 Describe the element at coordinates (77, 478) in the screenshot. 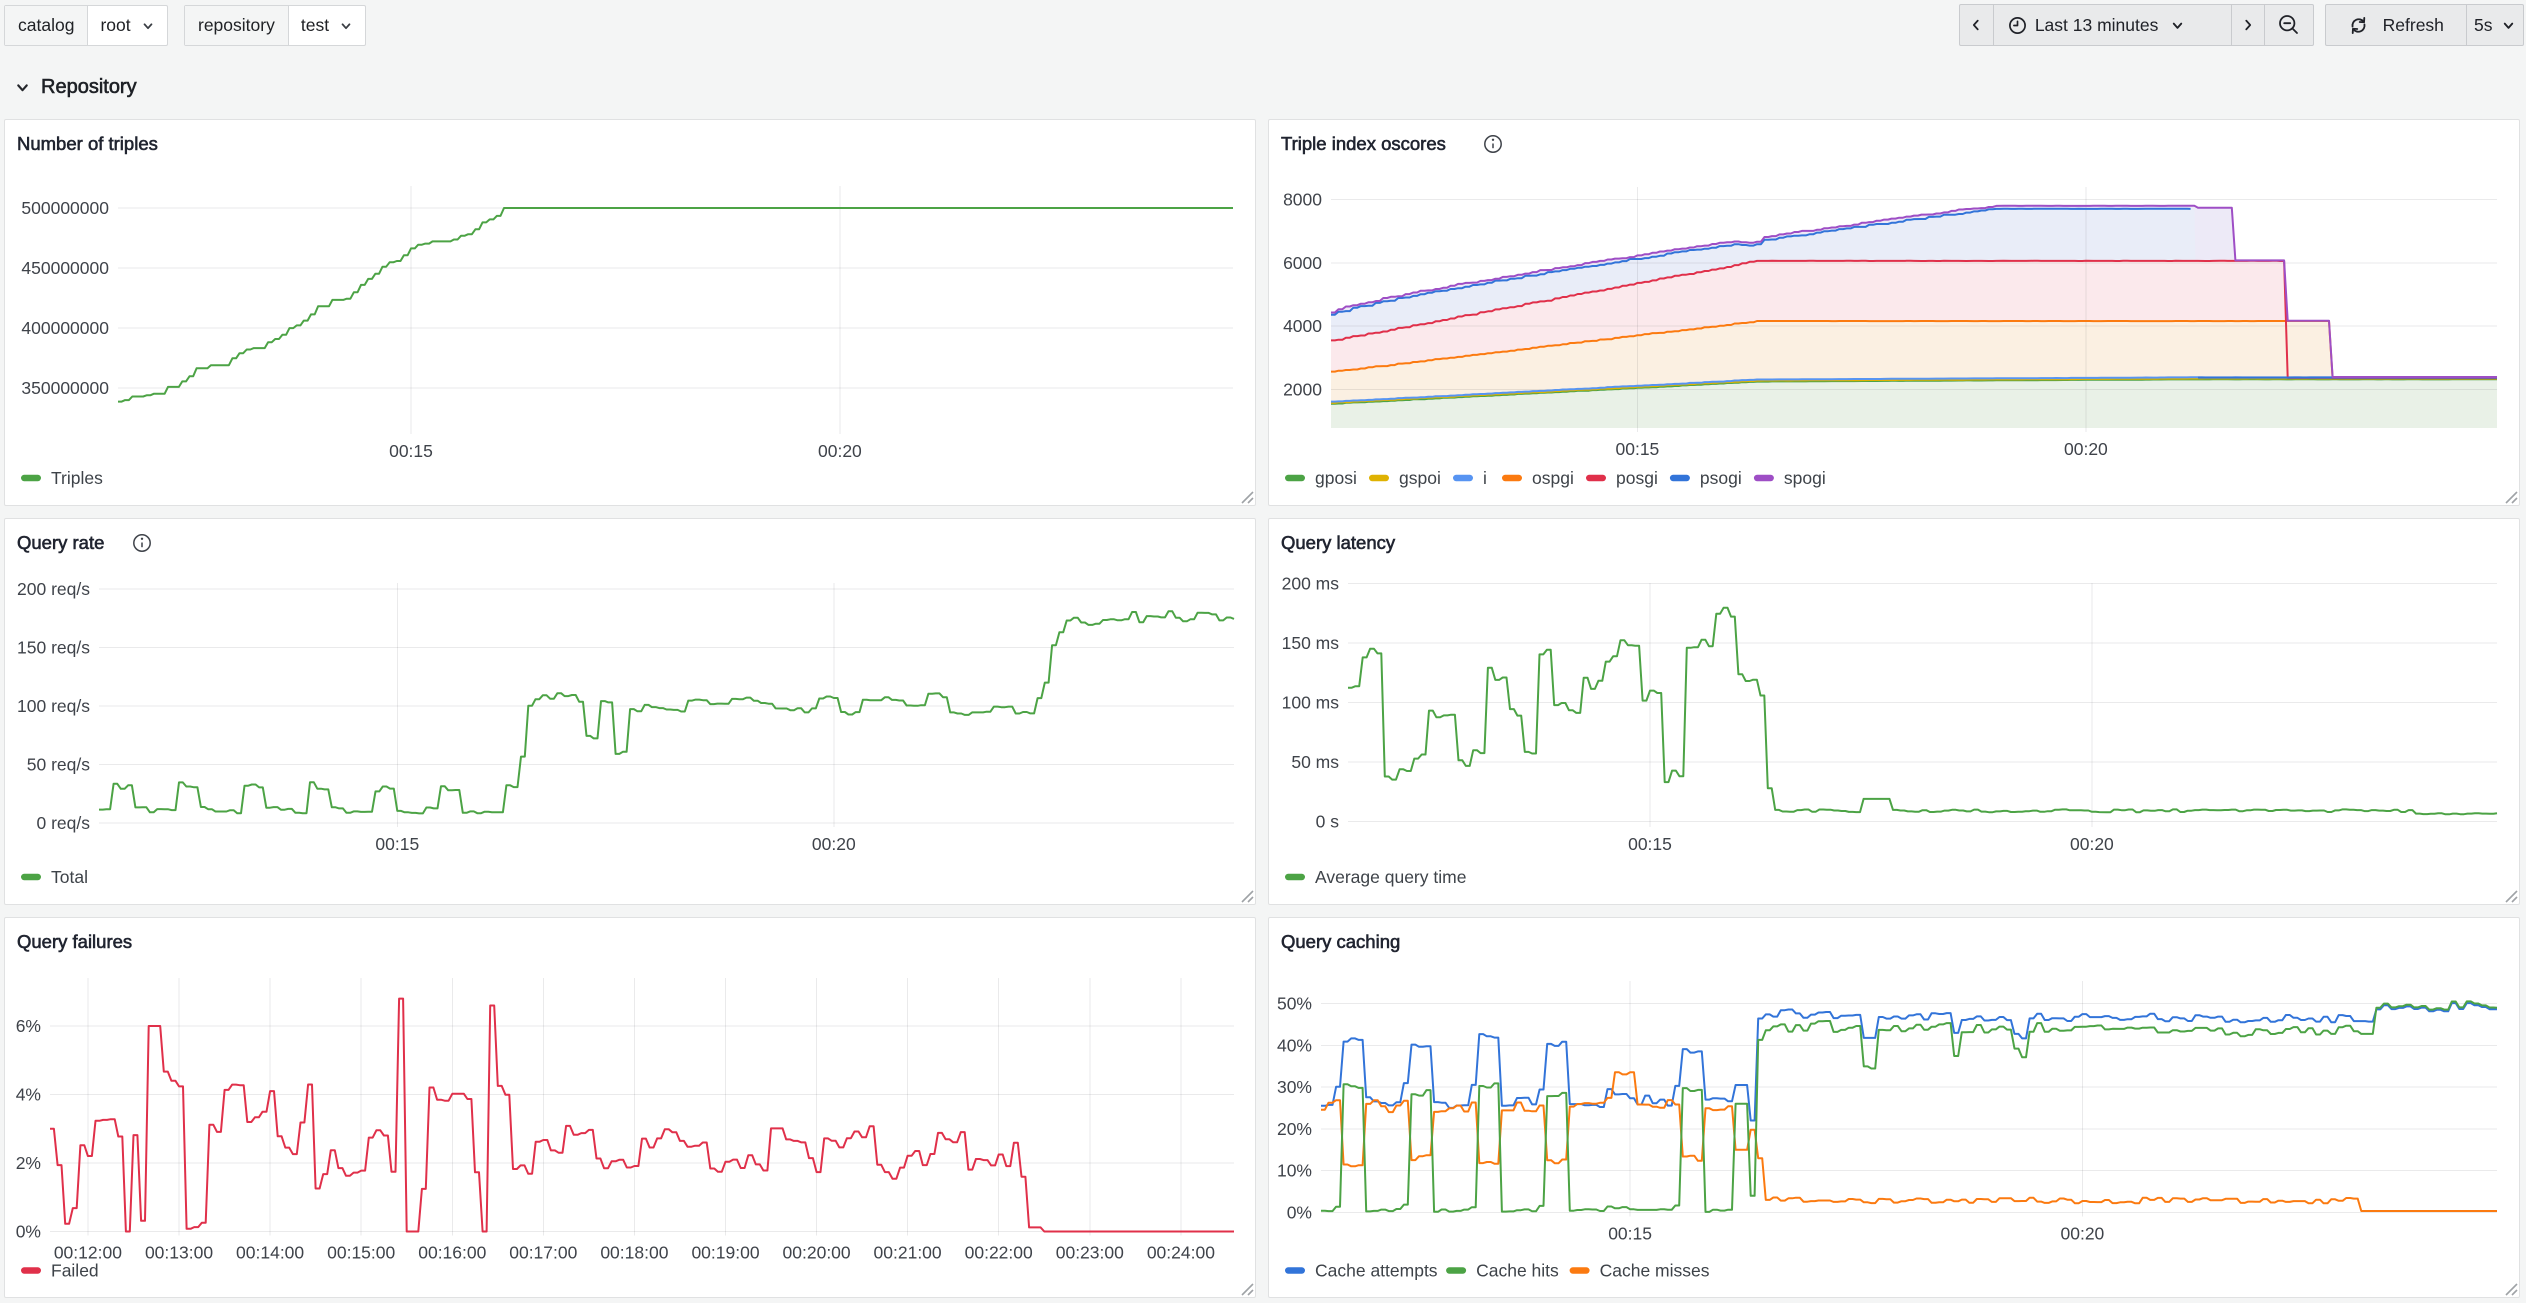

I see `svg-text: Triples` at that location.